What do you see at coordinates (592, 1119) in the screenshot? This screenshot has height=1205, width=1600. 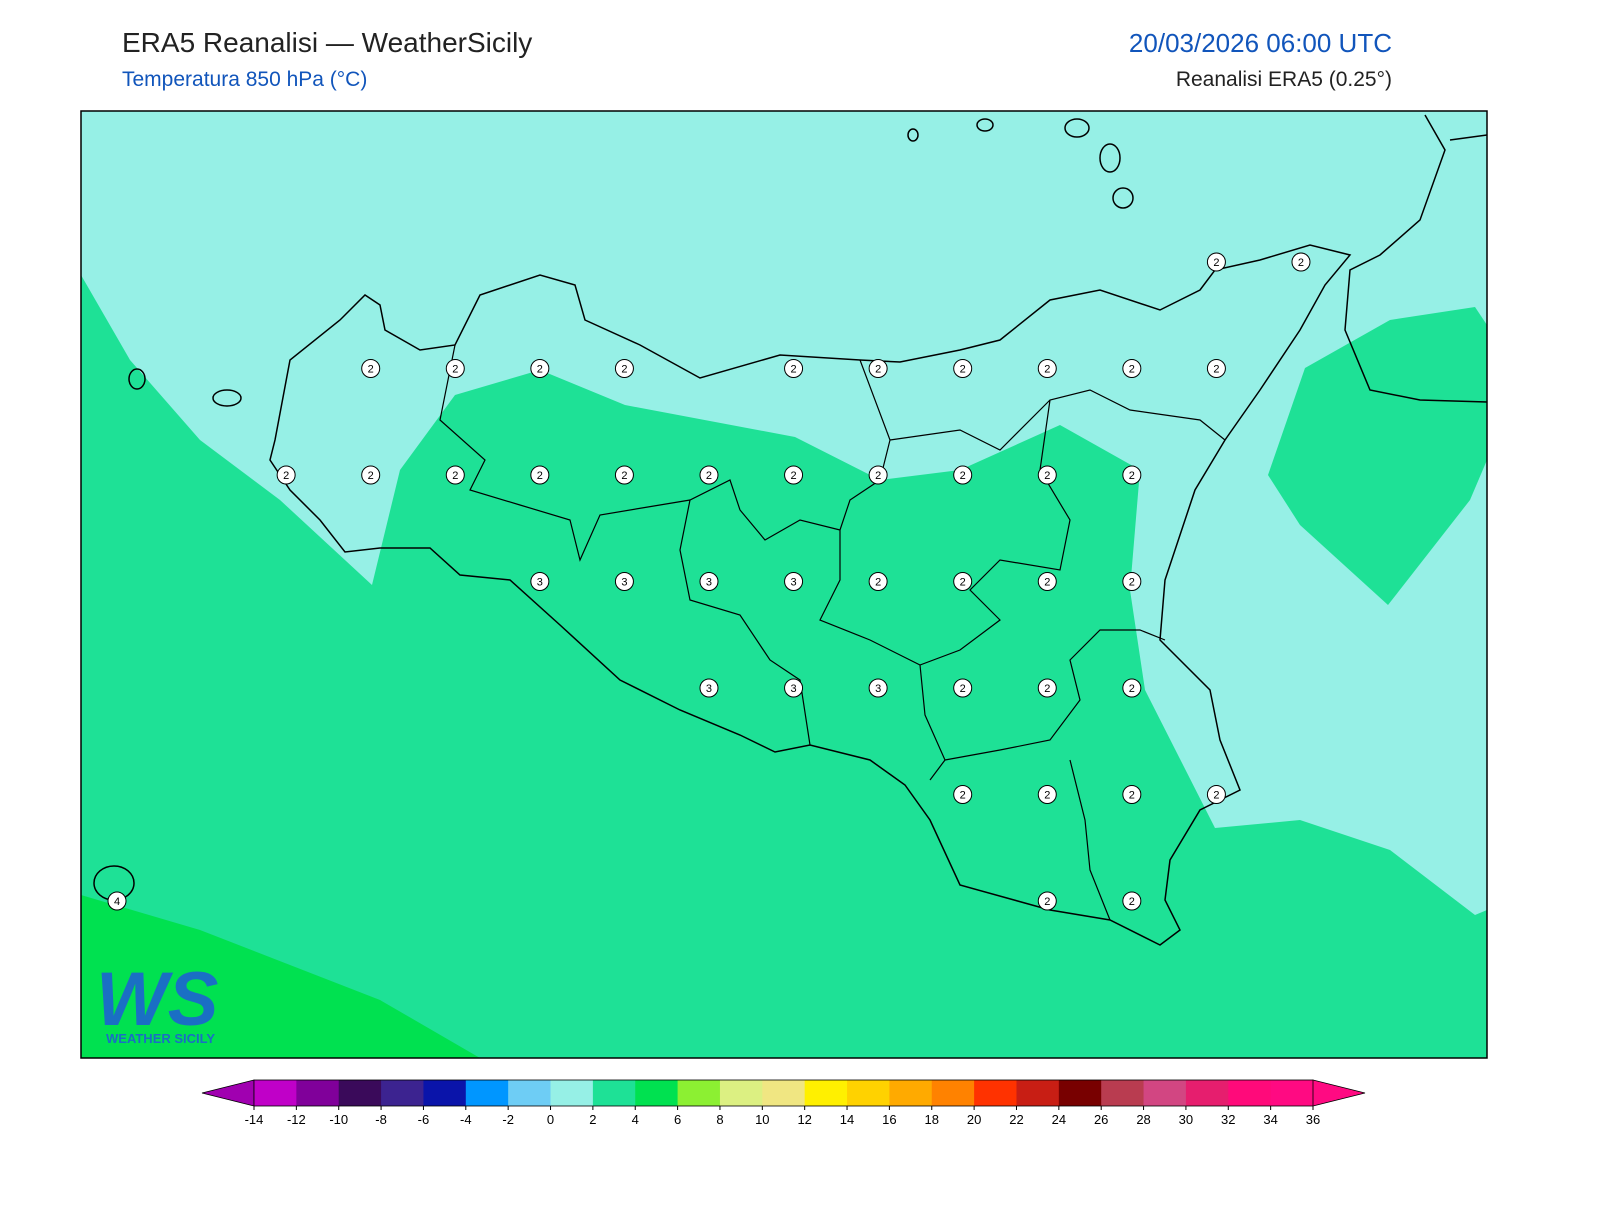 I see `colorbar-tick-label: 2` at bounding box center [592, 1119].